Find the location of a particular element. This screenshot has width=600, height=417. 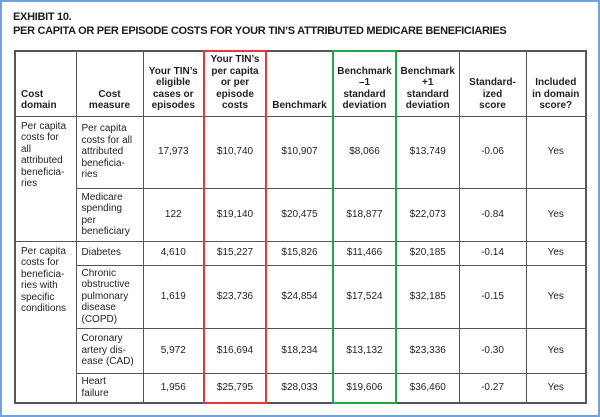

header-benchmark: Benchmark is located at coordinates (299, 83).